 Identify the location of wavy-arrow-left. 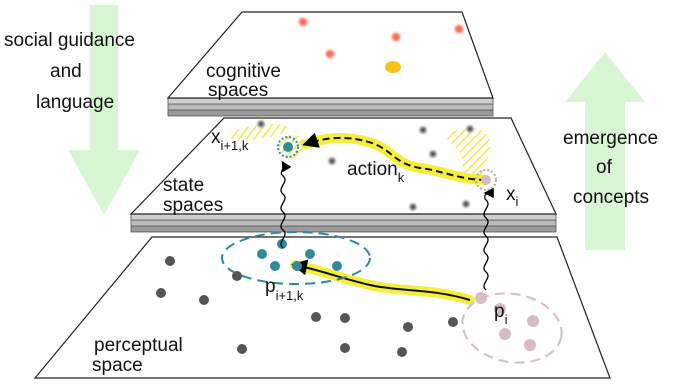
(286, 204).